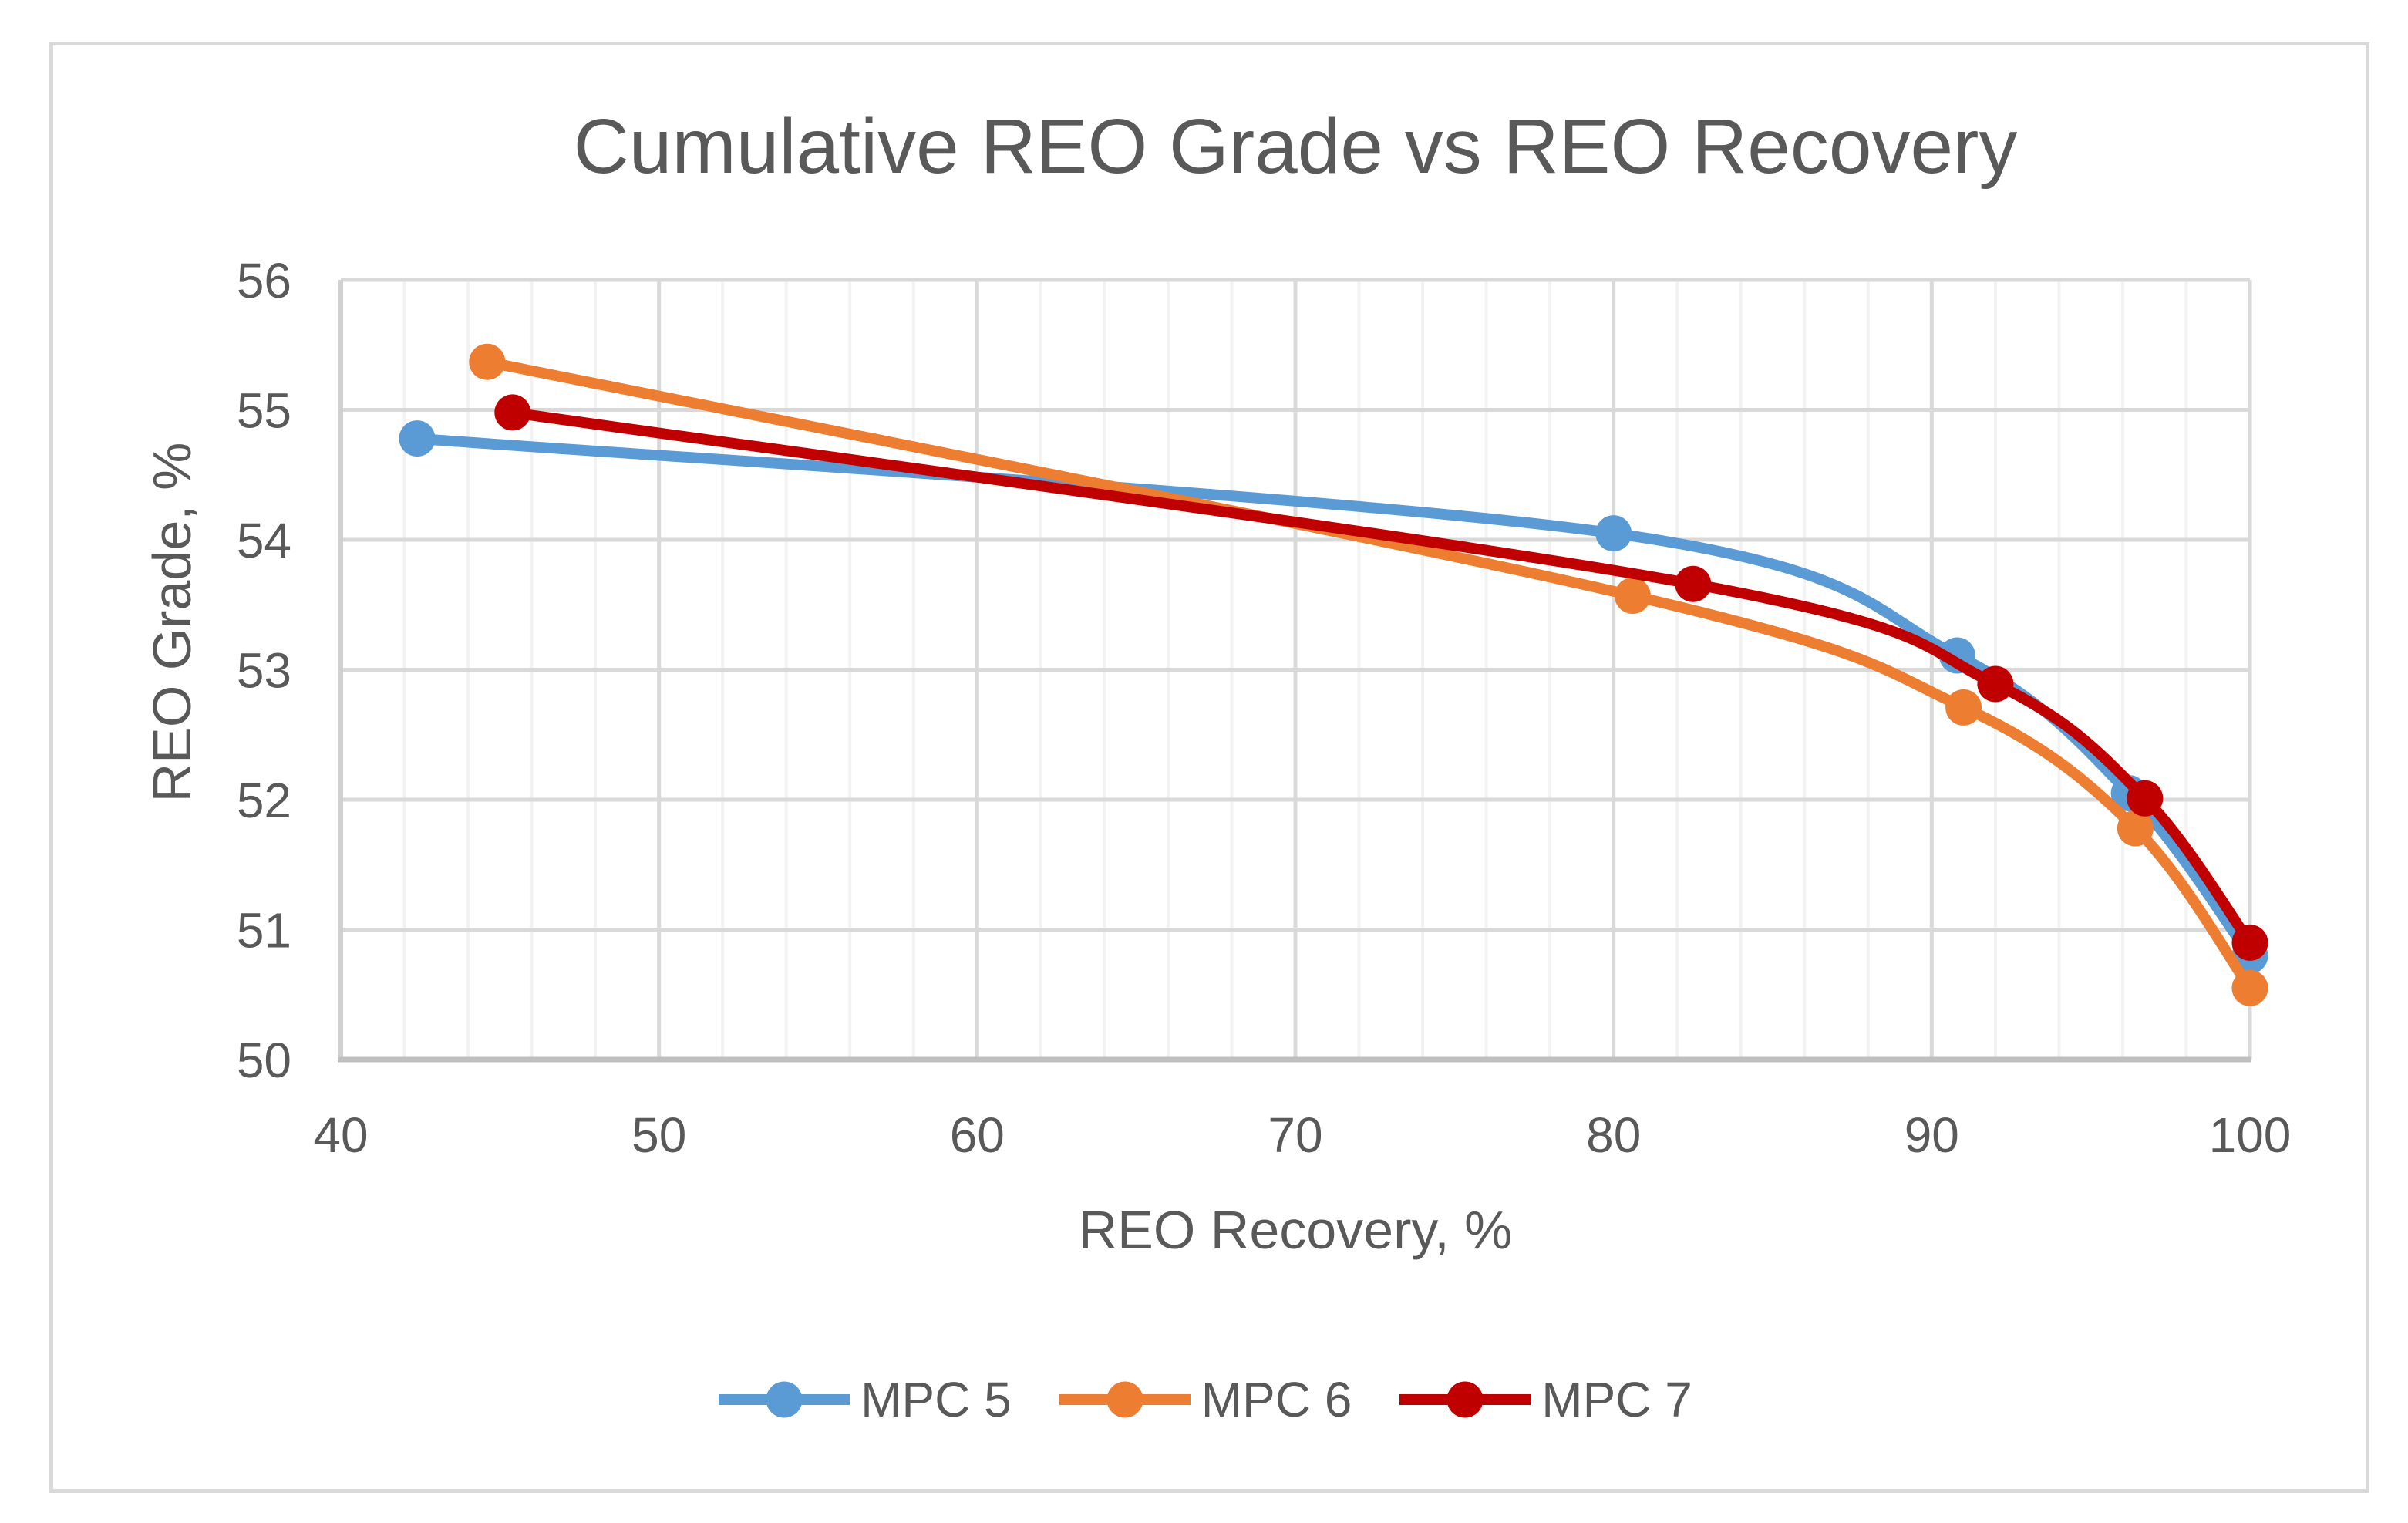 The image size is (2408, 1523). What do you see at coordinates (264, 1060) in the screenshot?
I see `y-tick-label: 50` at bounding box center [264, 1060].